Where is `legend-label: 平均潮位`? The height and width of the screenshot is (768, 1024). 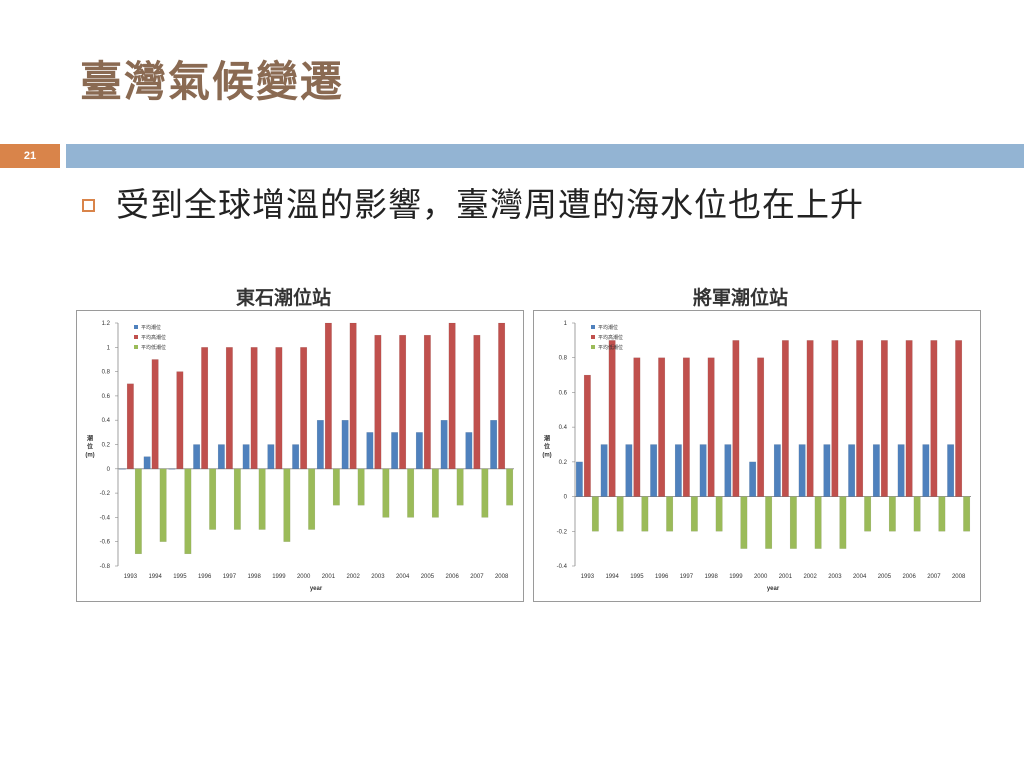
legend-label: 平均潮位 is located at coordinates (151, 327).